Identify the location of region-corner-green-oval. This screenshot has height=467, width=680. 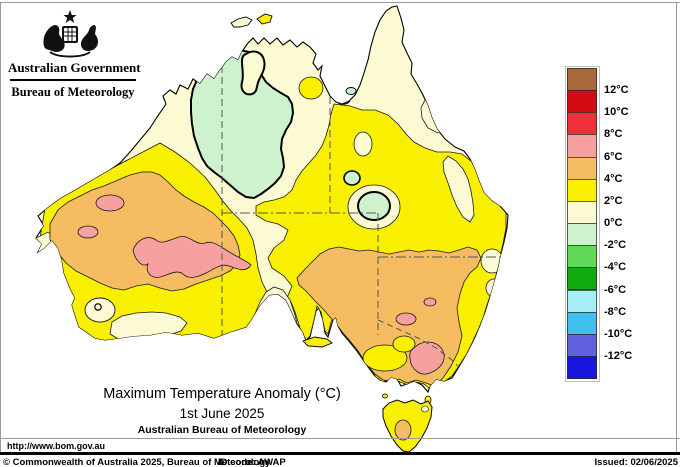
(374, 206).